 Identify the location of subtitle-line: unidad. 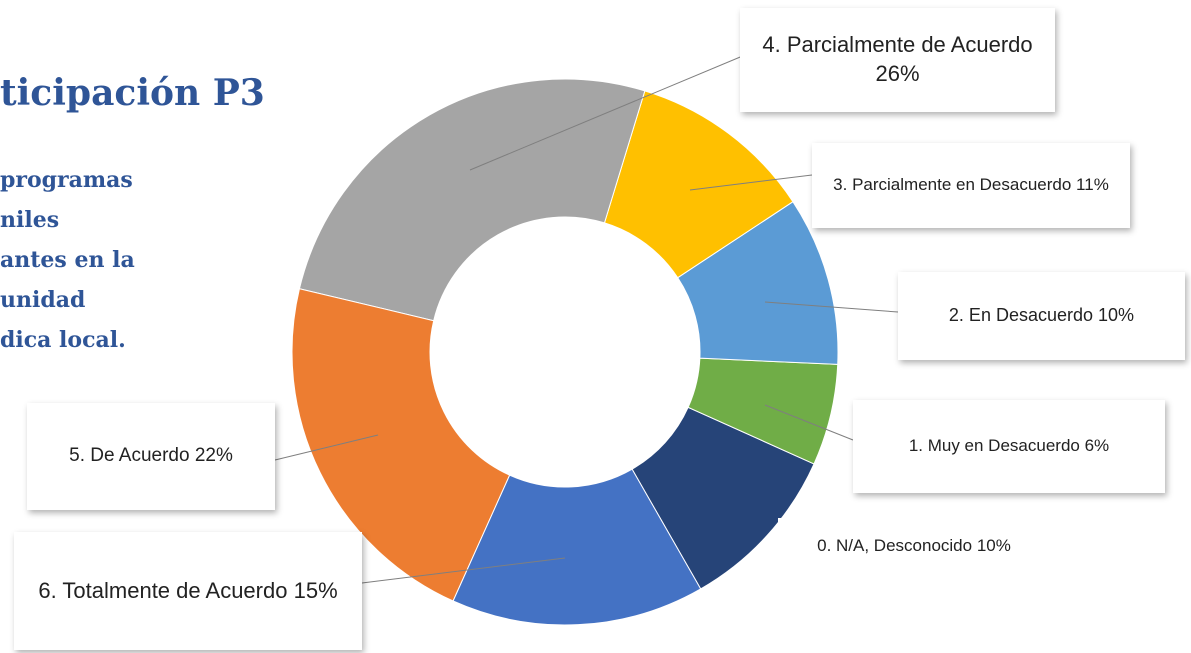
(43, 300).